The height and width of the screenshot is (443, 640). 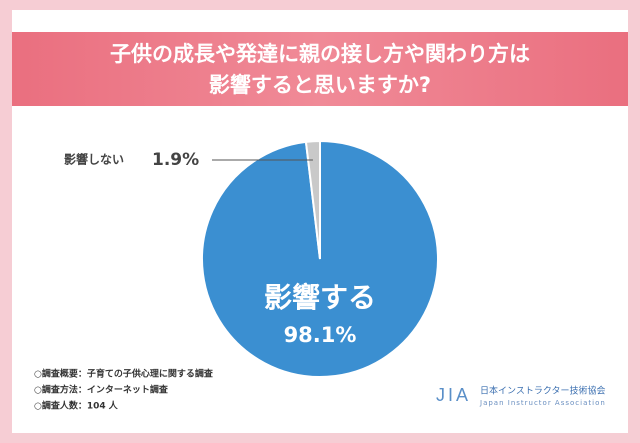 What do you see at coordinates (175, 160) in the screenshot?
I see `value-label: 1.9%` at bounding box center [175, 160].